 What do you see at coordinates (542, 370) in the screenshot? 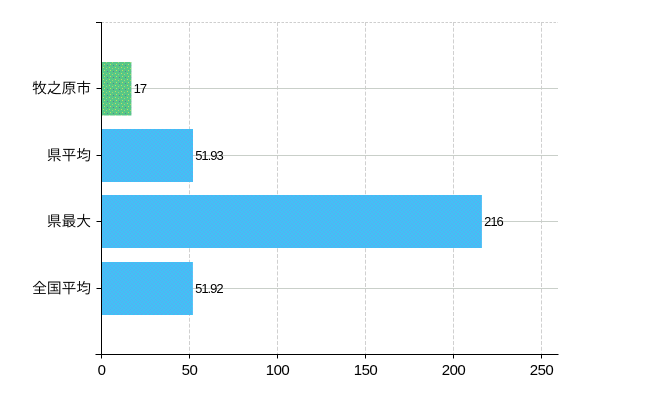
I see `svg-text: 250` at bounding box center [542, 370].